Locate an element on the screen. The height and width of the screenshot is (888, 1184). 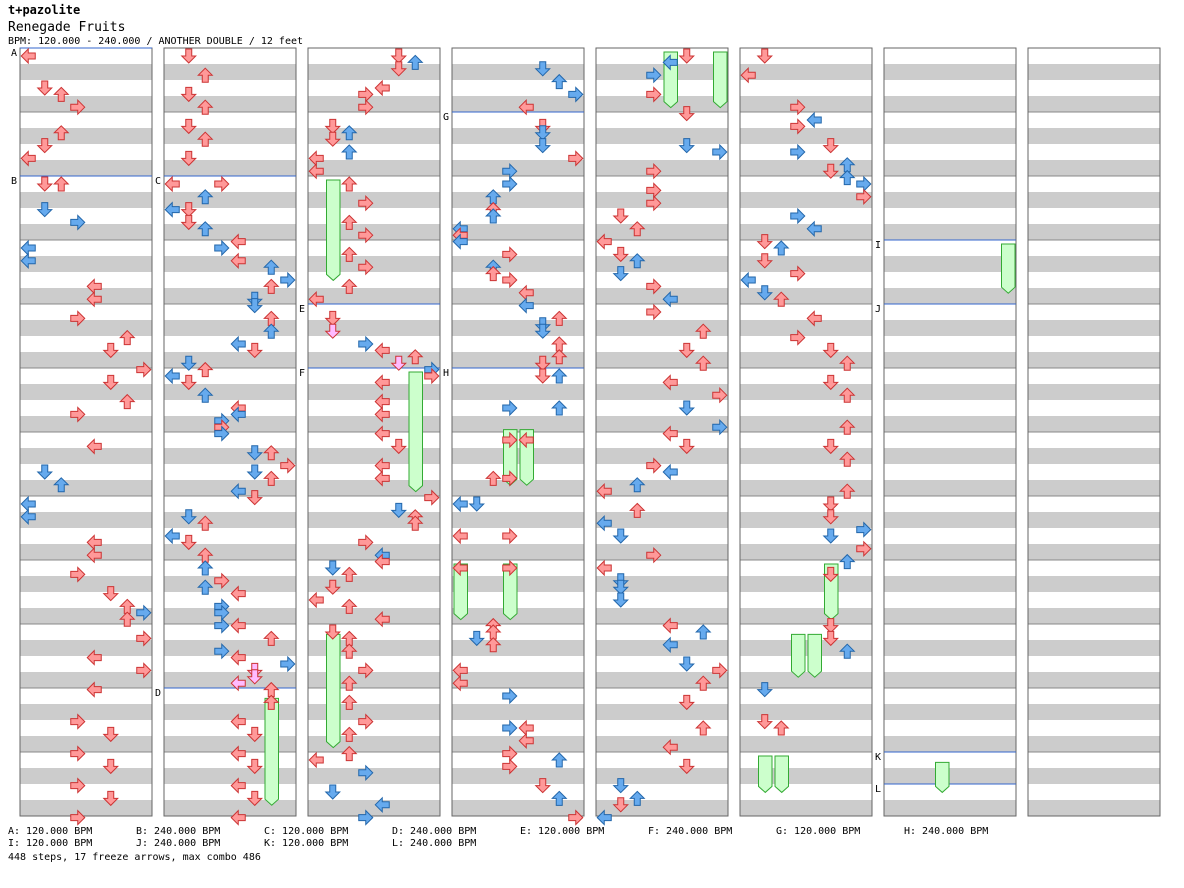
bpm-marker-label: K is located at coordinates (878, 757).